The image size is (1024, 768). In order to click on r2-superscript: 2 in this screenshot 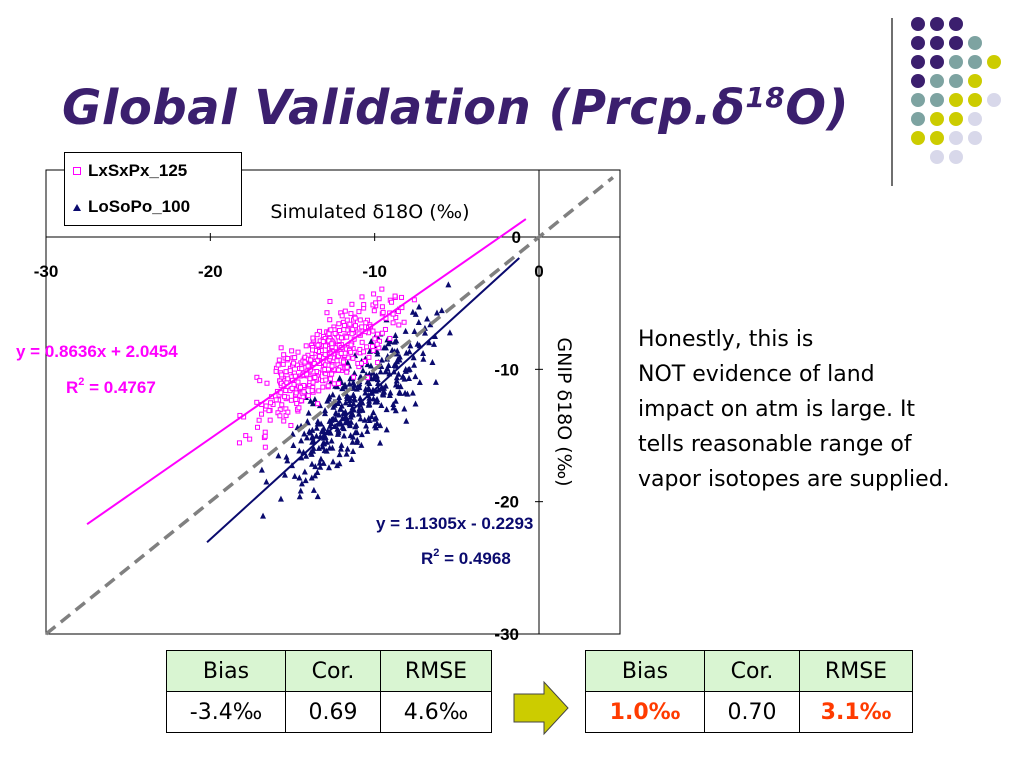, I will do `click(81, 382)`.